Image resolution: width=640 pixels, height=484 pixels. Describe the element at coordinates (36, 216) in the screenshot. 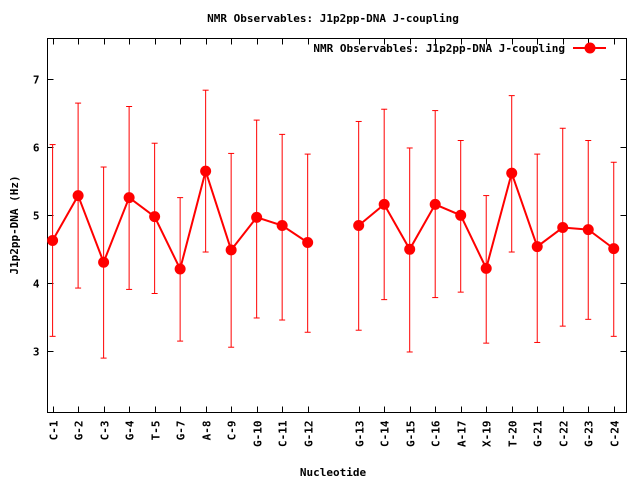

I see `y-tick-label: 5` at that location.